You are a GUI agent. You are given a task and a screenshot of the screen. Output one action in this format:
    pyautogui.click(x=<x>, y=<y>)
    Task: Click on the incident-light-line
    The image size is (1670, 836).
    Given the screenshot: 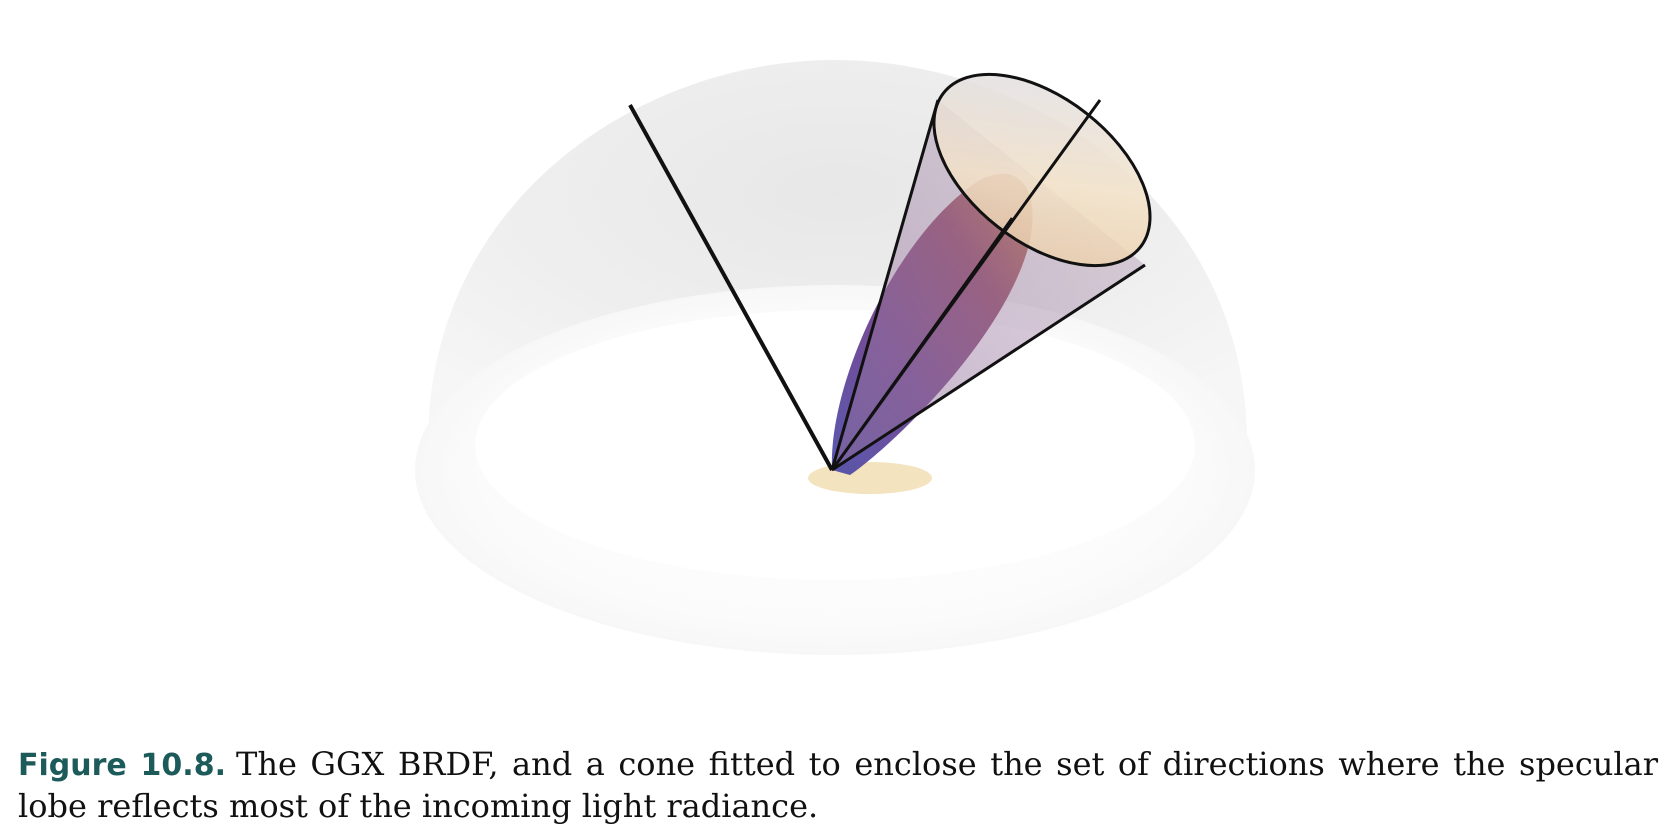 What is the action you would take?
    pyautogui.click(x=731, y=287)
    